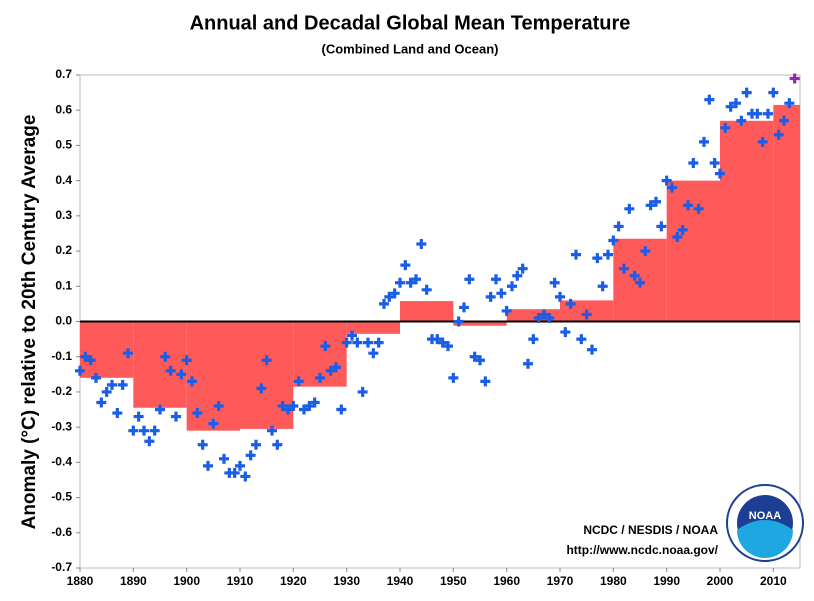 This screenshot has width=814, height=601. I want to click on x-tick-label: 1940, so click(400, 581).